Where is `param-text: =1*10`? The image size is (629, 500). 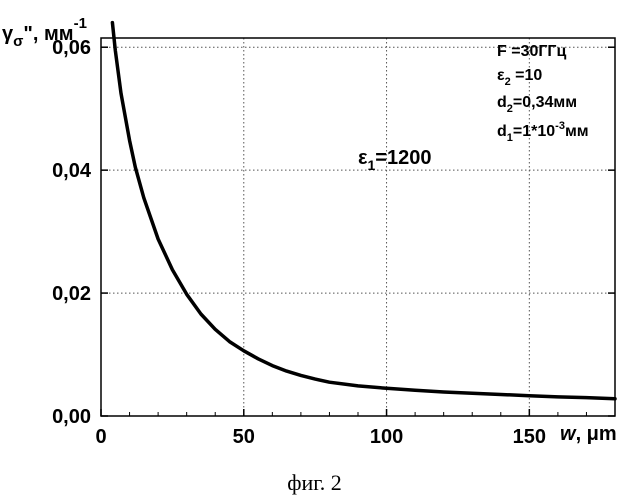 param-text: =1*10 is located at coordinates (534, 131).